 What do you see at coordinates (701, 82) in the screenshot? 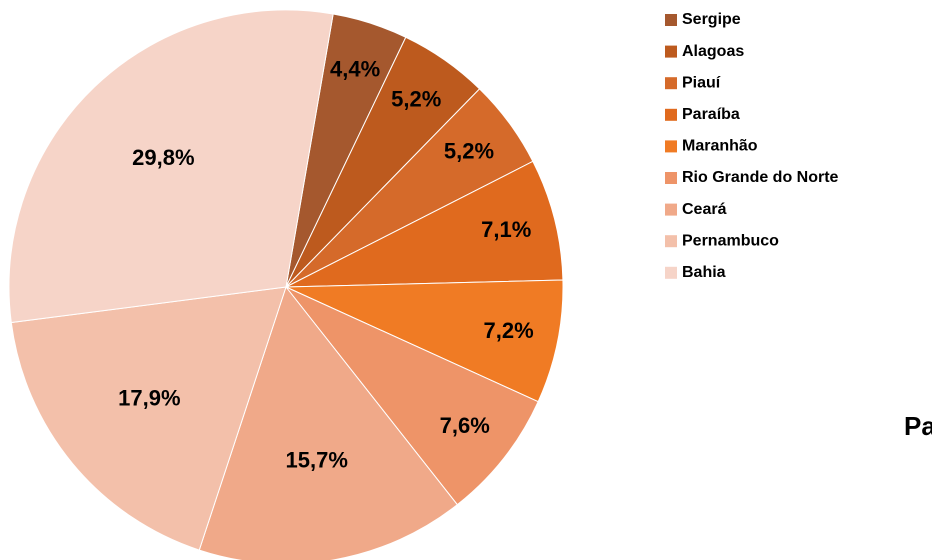
I see `legend-label: Piauí` at bounding box center [701, 82].